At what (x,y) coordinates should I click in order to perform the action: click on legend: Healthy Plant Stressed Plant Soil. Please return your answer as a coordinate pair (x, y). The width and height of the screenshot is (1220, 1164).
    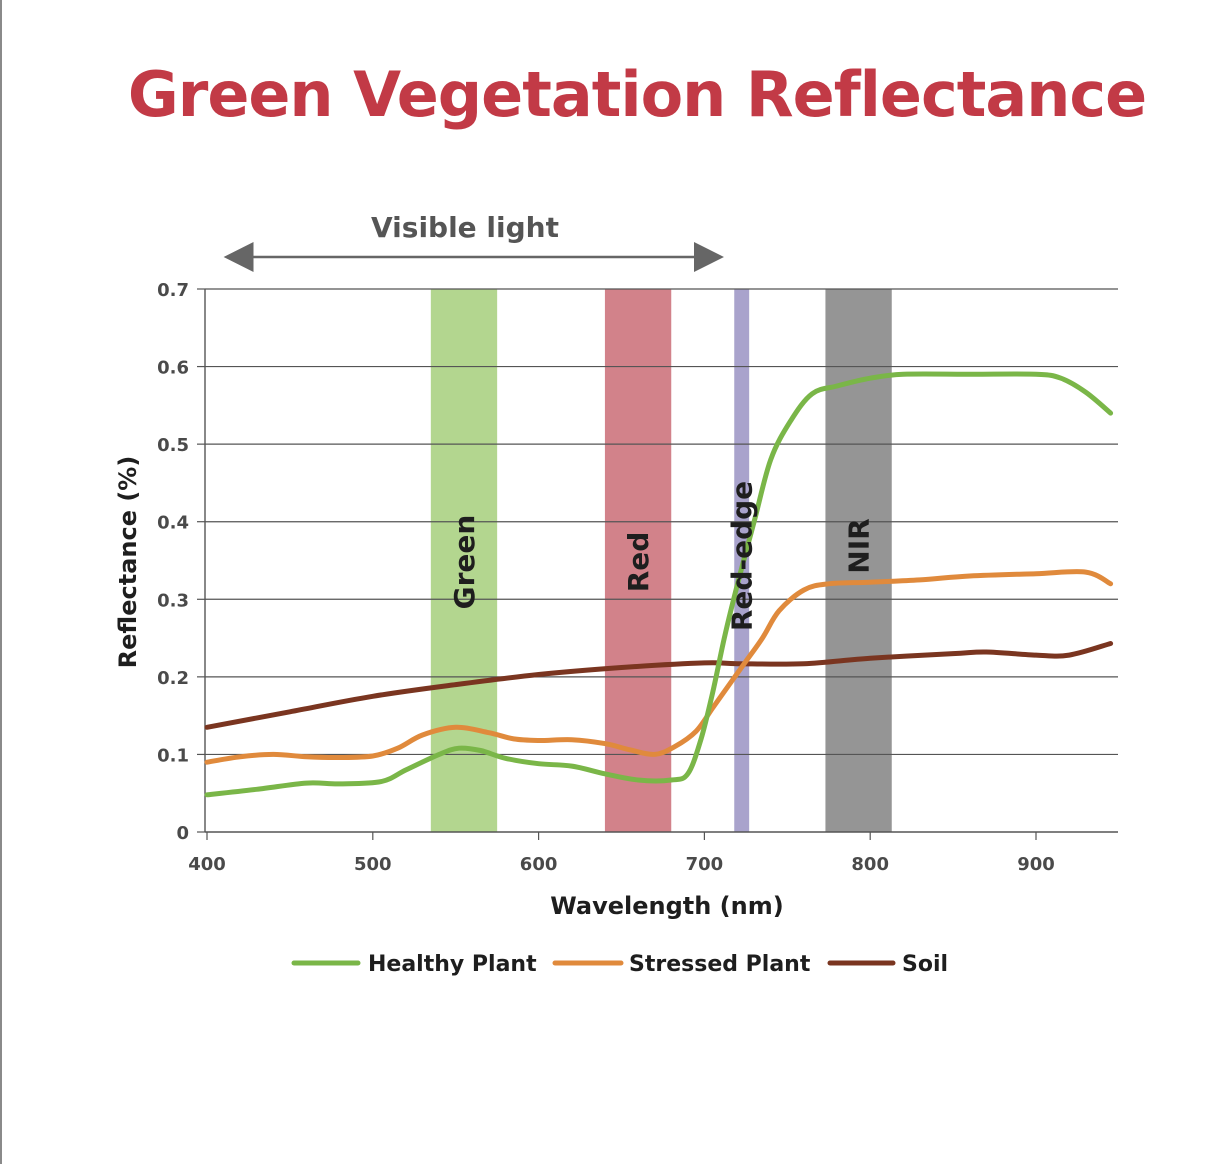
    Looking at the image, I should click on (619, 964).